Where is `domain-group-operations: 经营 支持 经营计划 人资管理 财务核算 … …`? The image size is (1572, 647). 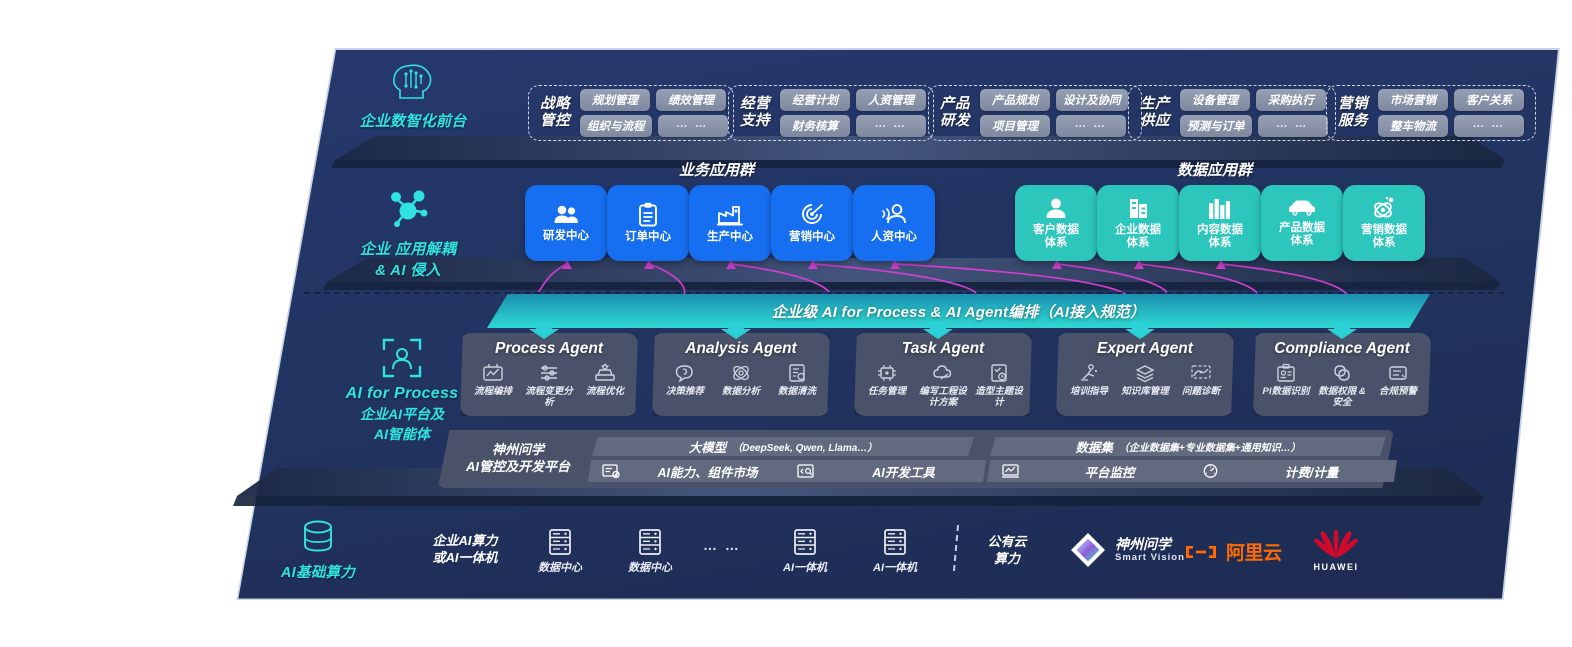
domain-group-operations: 经营 支持 经营计划 人资管理 财务核算 … … is located at coordinates (831, 113).